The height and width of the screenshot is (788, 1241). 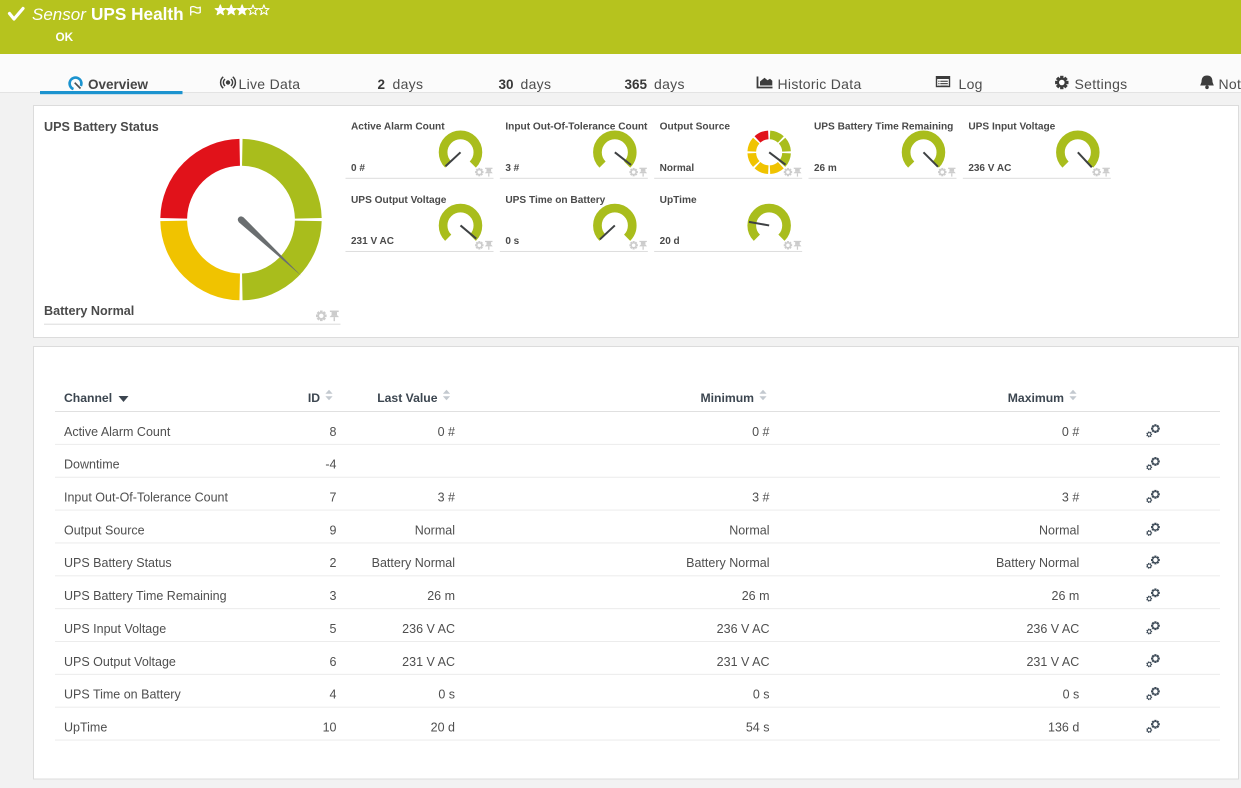 What do you see at coordinates (1230, 84) in the screenshot?
I see `svg-text: Not` at bounding box center [1230, 84].